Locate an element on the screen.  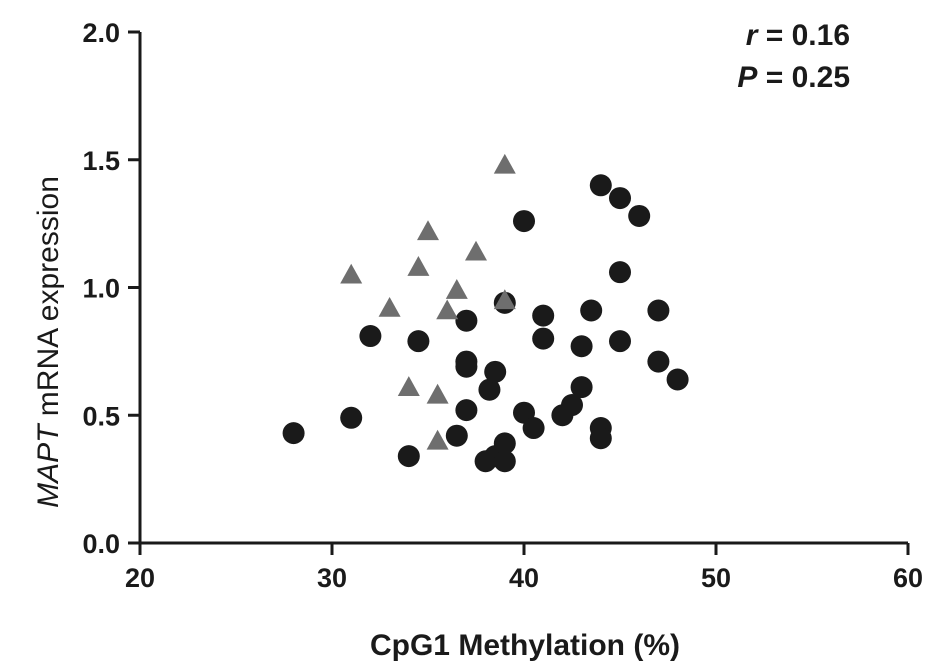
y-axis-title-italic: MAPT is located at coordinates (48, 465).